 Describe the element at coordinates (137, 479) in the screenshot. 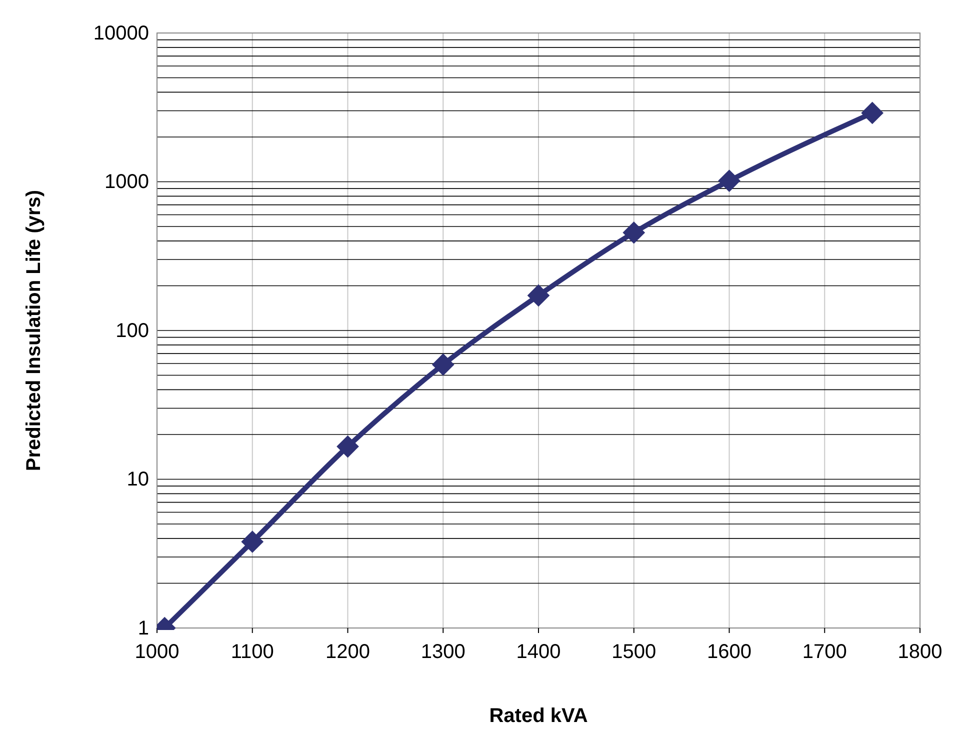

I see `y-tick-label: 10` at that location.